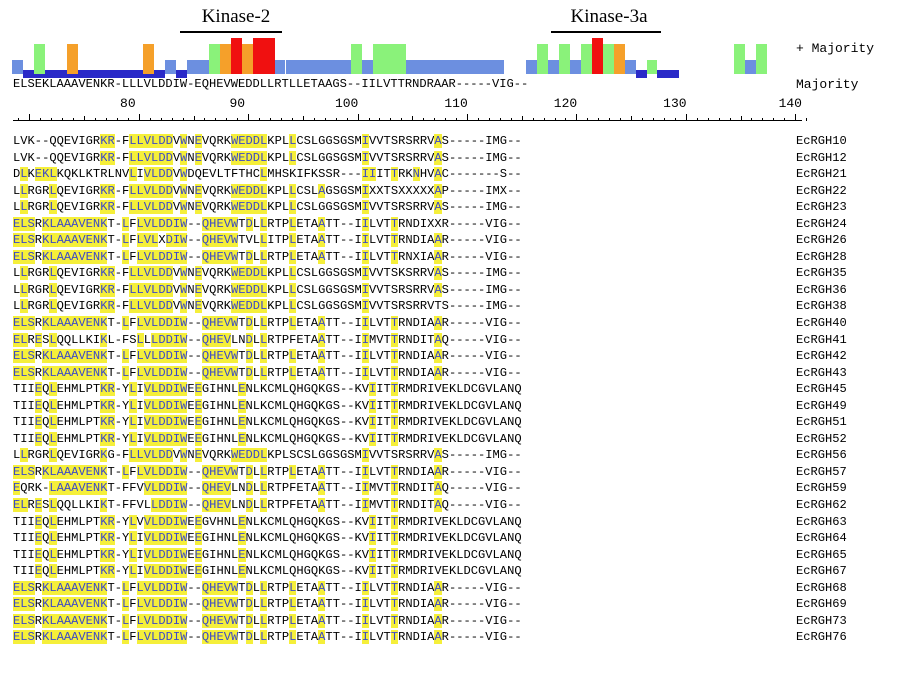 Image resolution: width=917 pixels, height=697 pixels. Describe the element at coordinates (821, 438) in the screenshot. I see `row-label: EcRGH52` at that location.